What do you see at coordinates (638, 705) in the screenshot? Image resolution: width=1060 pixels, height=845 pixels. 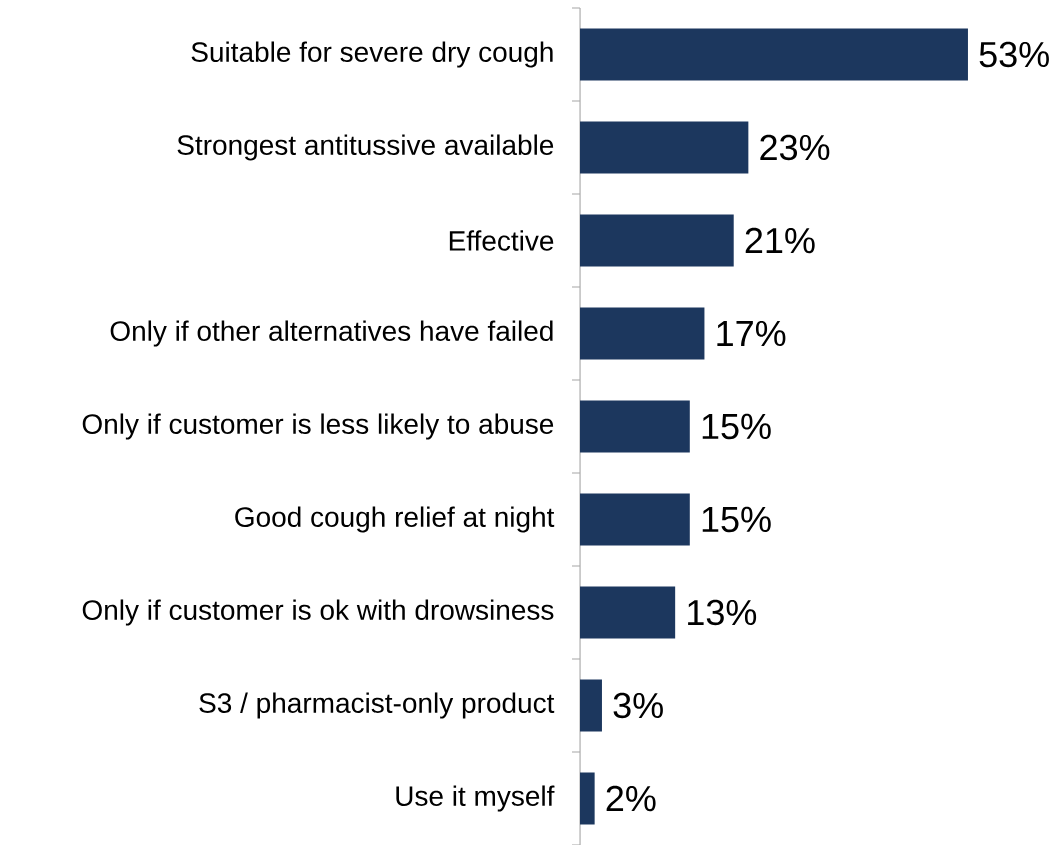 I see `data-label: 3%` at bounding box center [638, 705].